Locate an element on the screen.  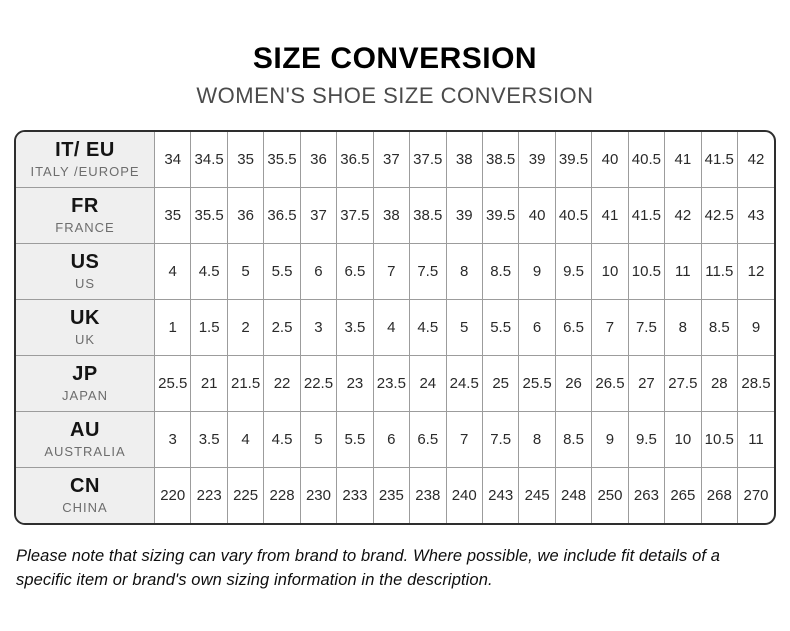
size-value-cell: 4.5 is located at coordinates (428, 327).